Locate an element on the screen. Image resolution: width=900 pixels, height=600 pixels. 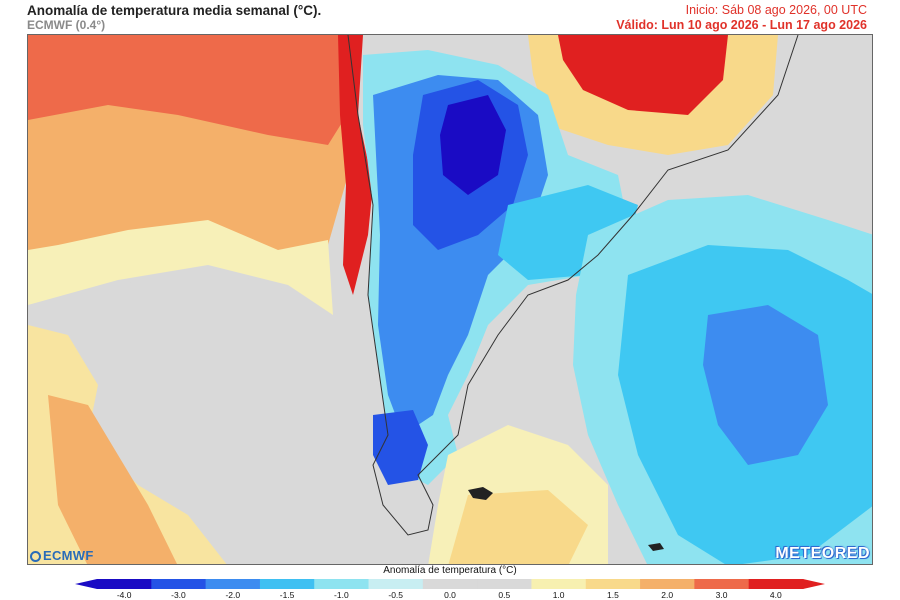
model-label: ECMWF (0.4°) is located at coordinates (66, 25).